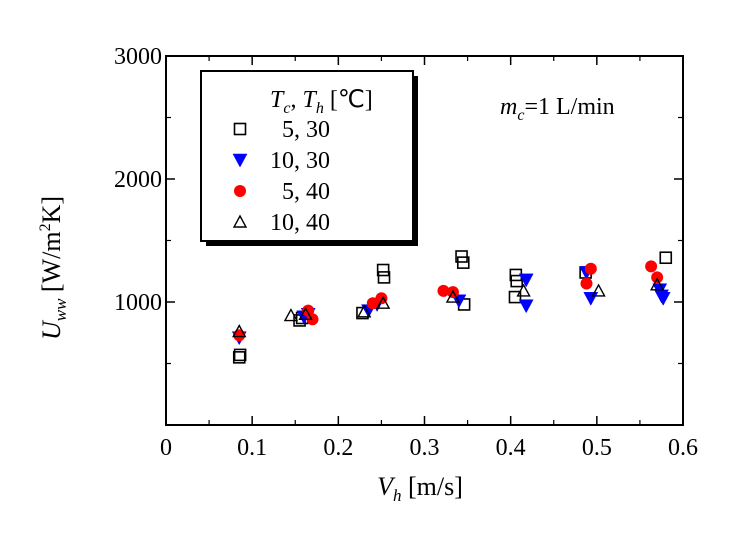 The width and height of the screenshot is (738, 540). Describe the element at coordinates (338, 448) in the screenshot. I see `x-tick-label-2: 0.2` at that location.